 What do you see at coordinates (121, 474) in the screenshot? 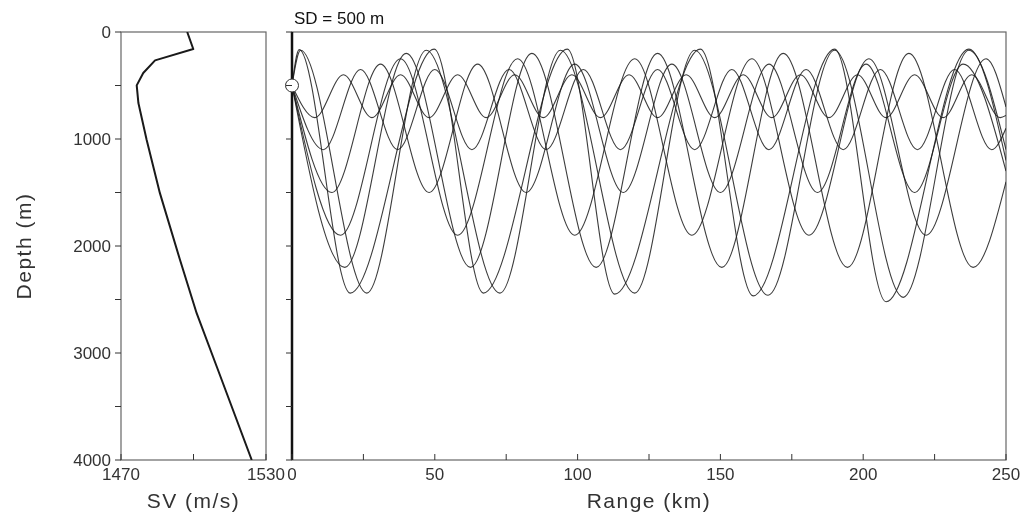
I see `x-tick-label: 1470` at bounding box center [121, 474].